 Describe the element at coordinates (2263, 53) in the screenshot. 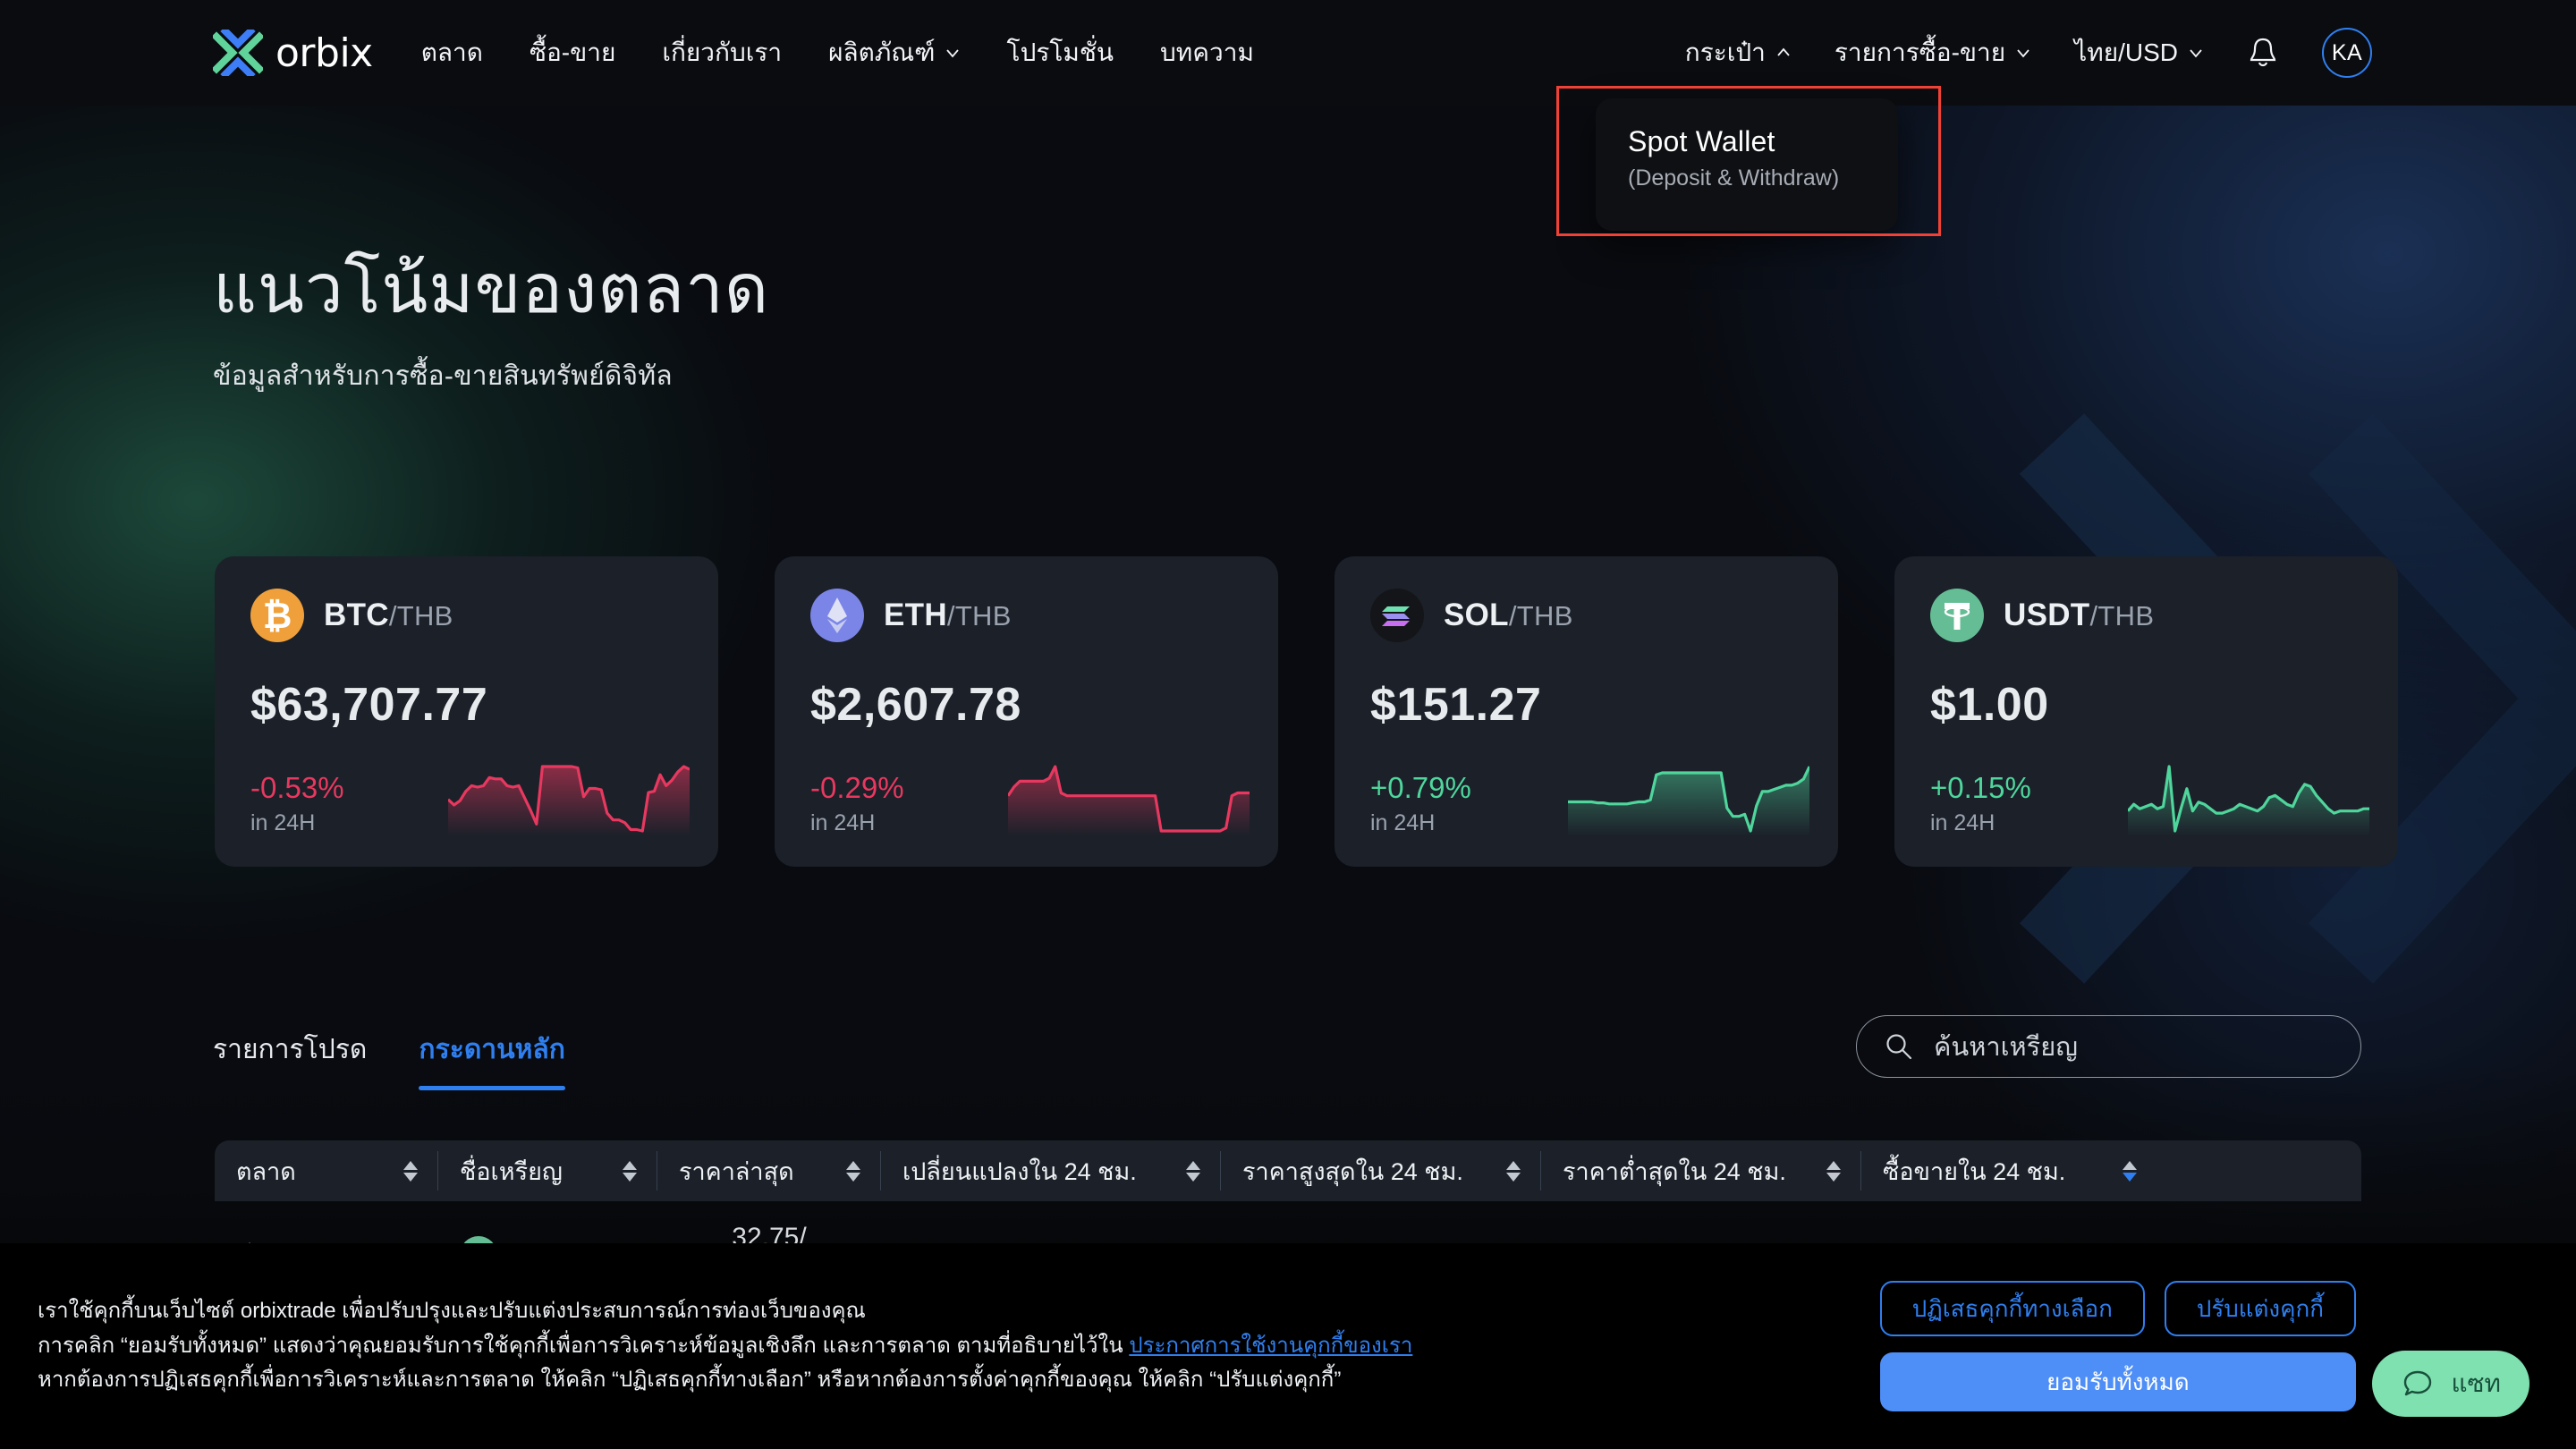

I see `notification-bell-icon` at that location.